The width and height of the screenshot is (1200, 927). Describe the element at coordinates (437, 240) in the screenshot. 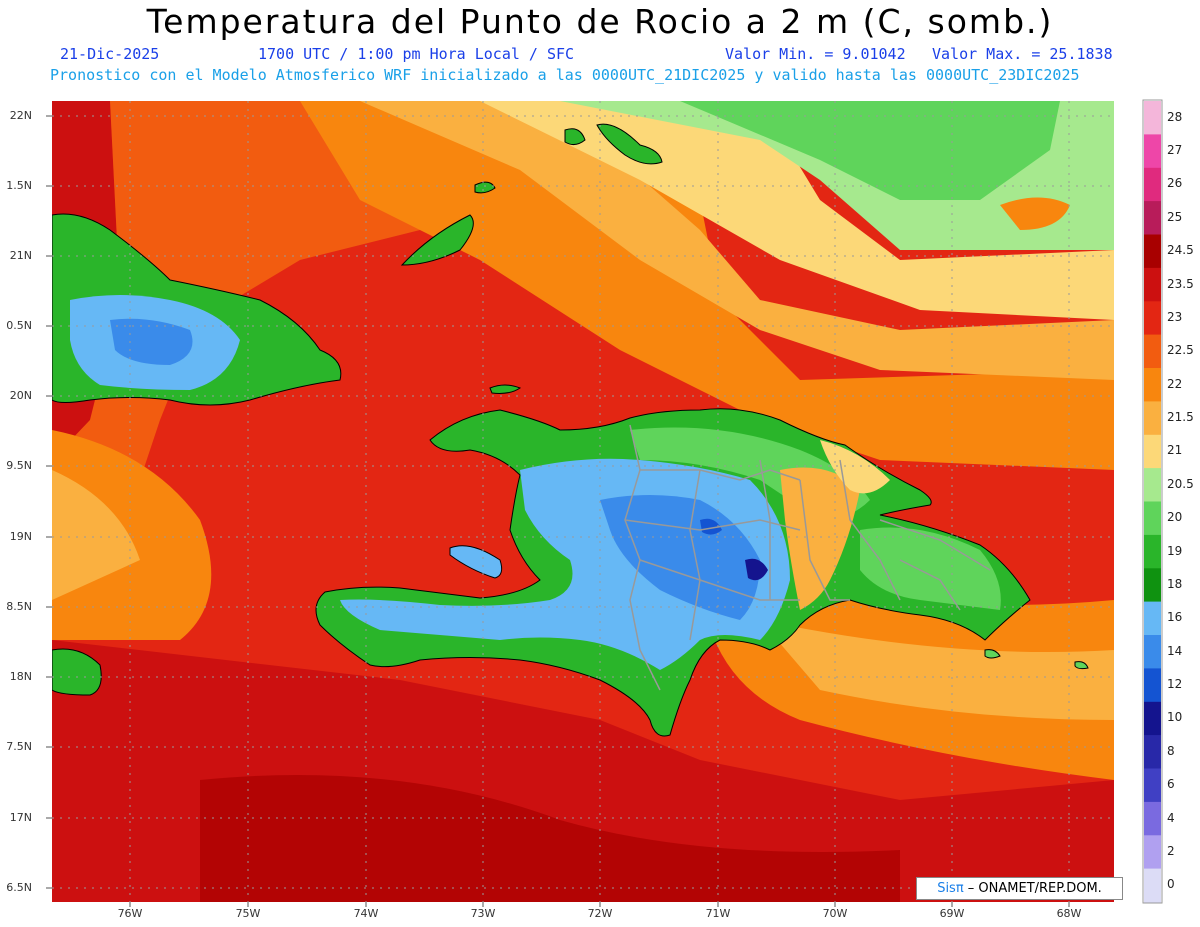

I see `land-inagua` at that location.